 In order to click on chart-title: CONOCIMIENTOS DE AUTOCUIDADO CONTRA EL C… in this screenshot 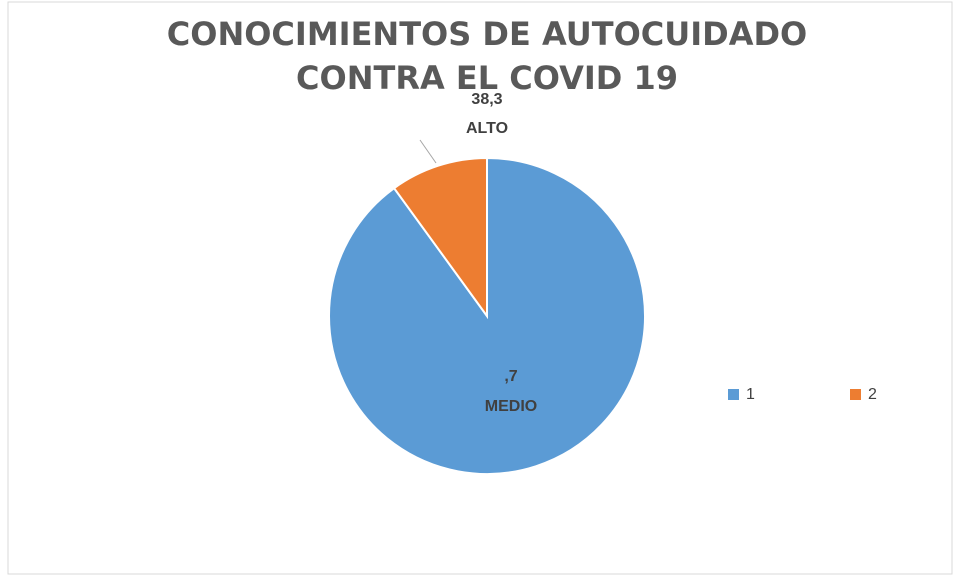, I will do `click(487, 56)`.